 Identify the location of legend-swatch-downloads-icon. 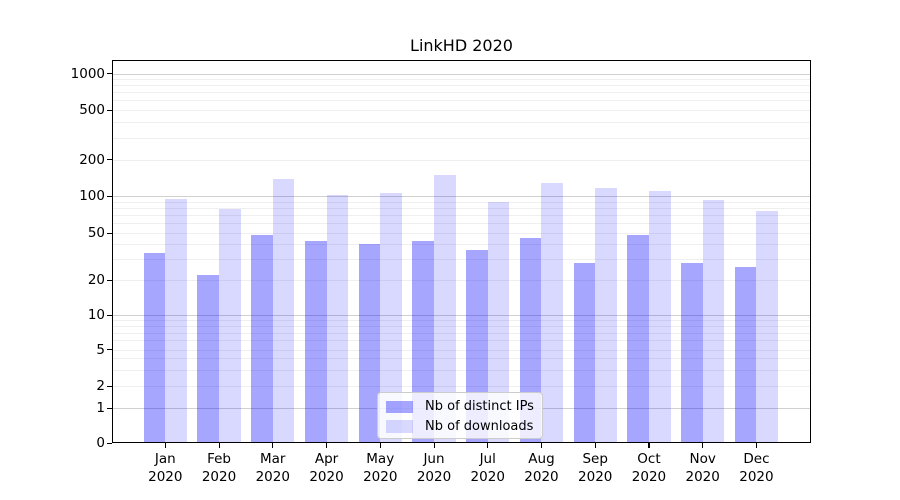
(399, 426).